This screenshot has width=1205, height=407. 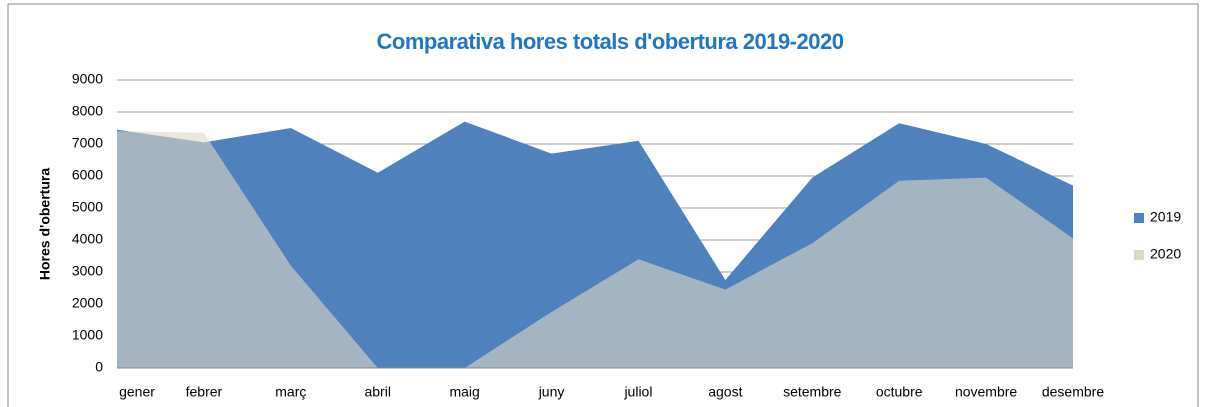 I want to click on y-tick-label: 5000, so click(x=87, y=207).